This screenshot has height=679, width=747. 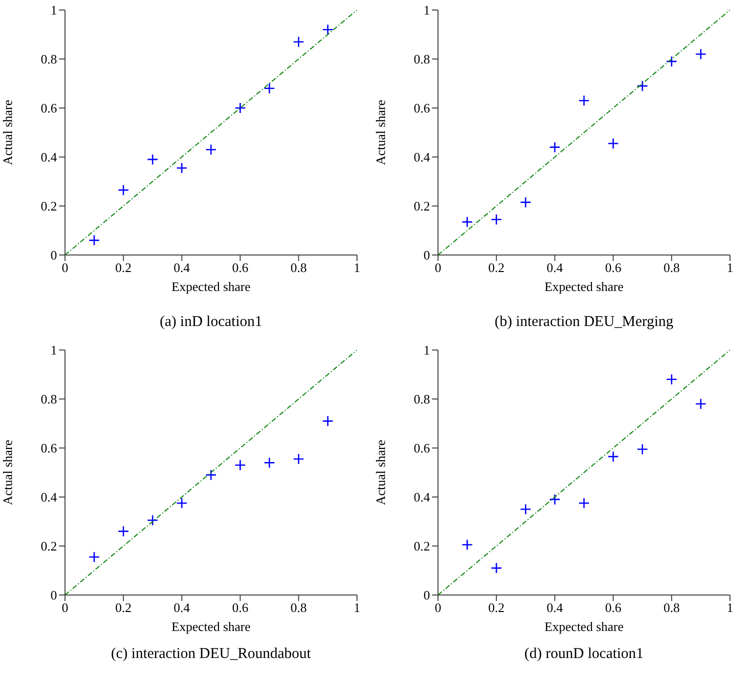 What do you see at coordinates (211, 322) in the screenshot?
I see `text: (a) inD location1` at bounding box center [211, 322].